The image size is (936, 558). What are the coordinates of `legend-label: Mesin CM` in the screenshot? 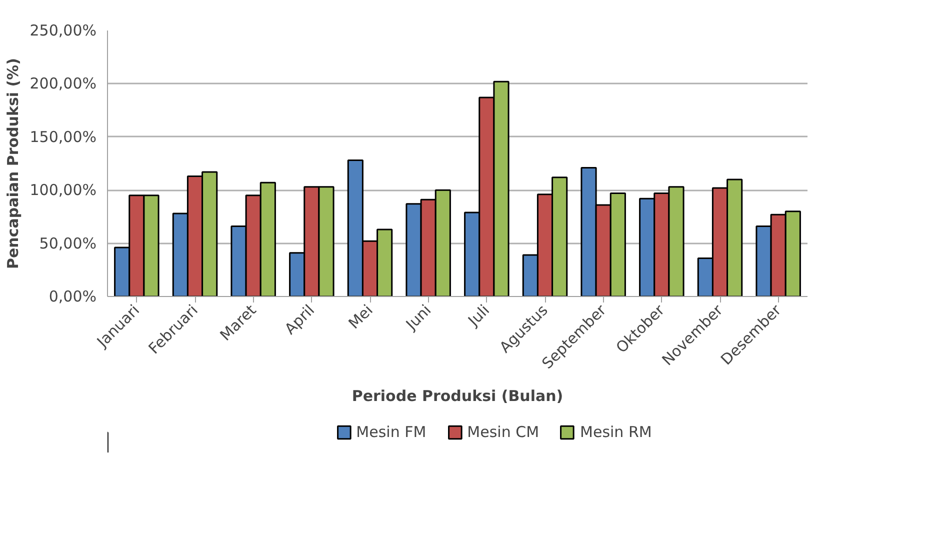 It's located at (503, 432).